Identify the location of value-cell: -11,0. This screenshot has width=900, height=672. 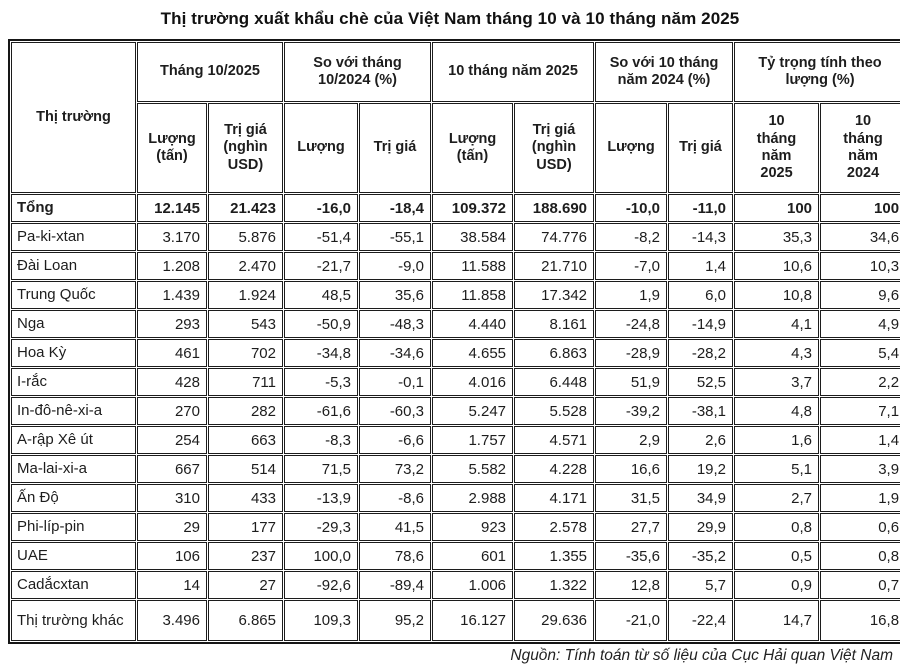
(701, 208).